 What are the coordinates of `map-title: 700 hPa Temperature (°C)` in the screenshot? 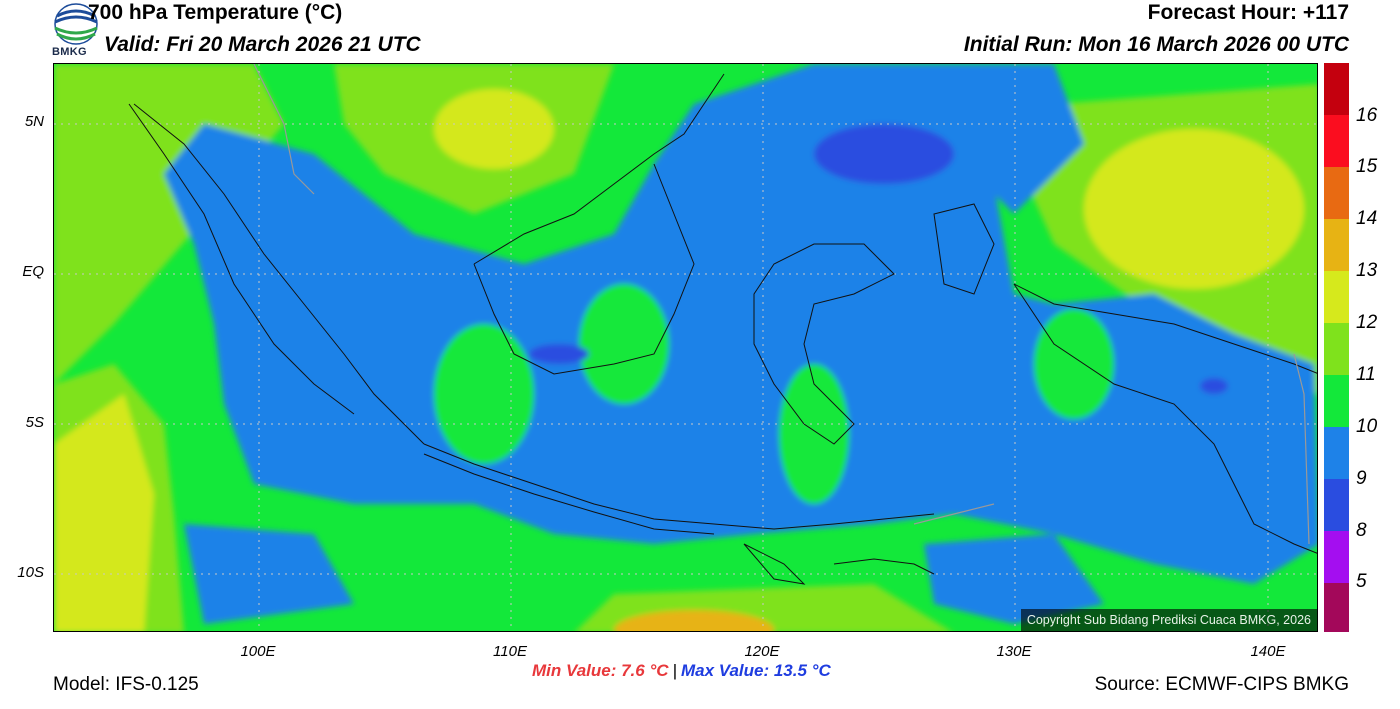 It's located at (215, 12).